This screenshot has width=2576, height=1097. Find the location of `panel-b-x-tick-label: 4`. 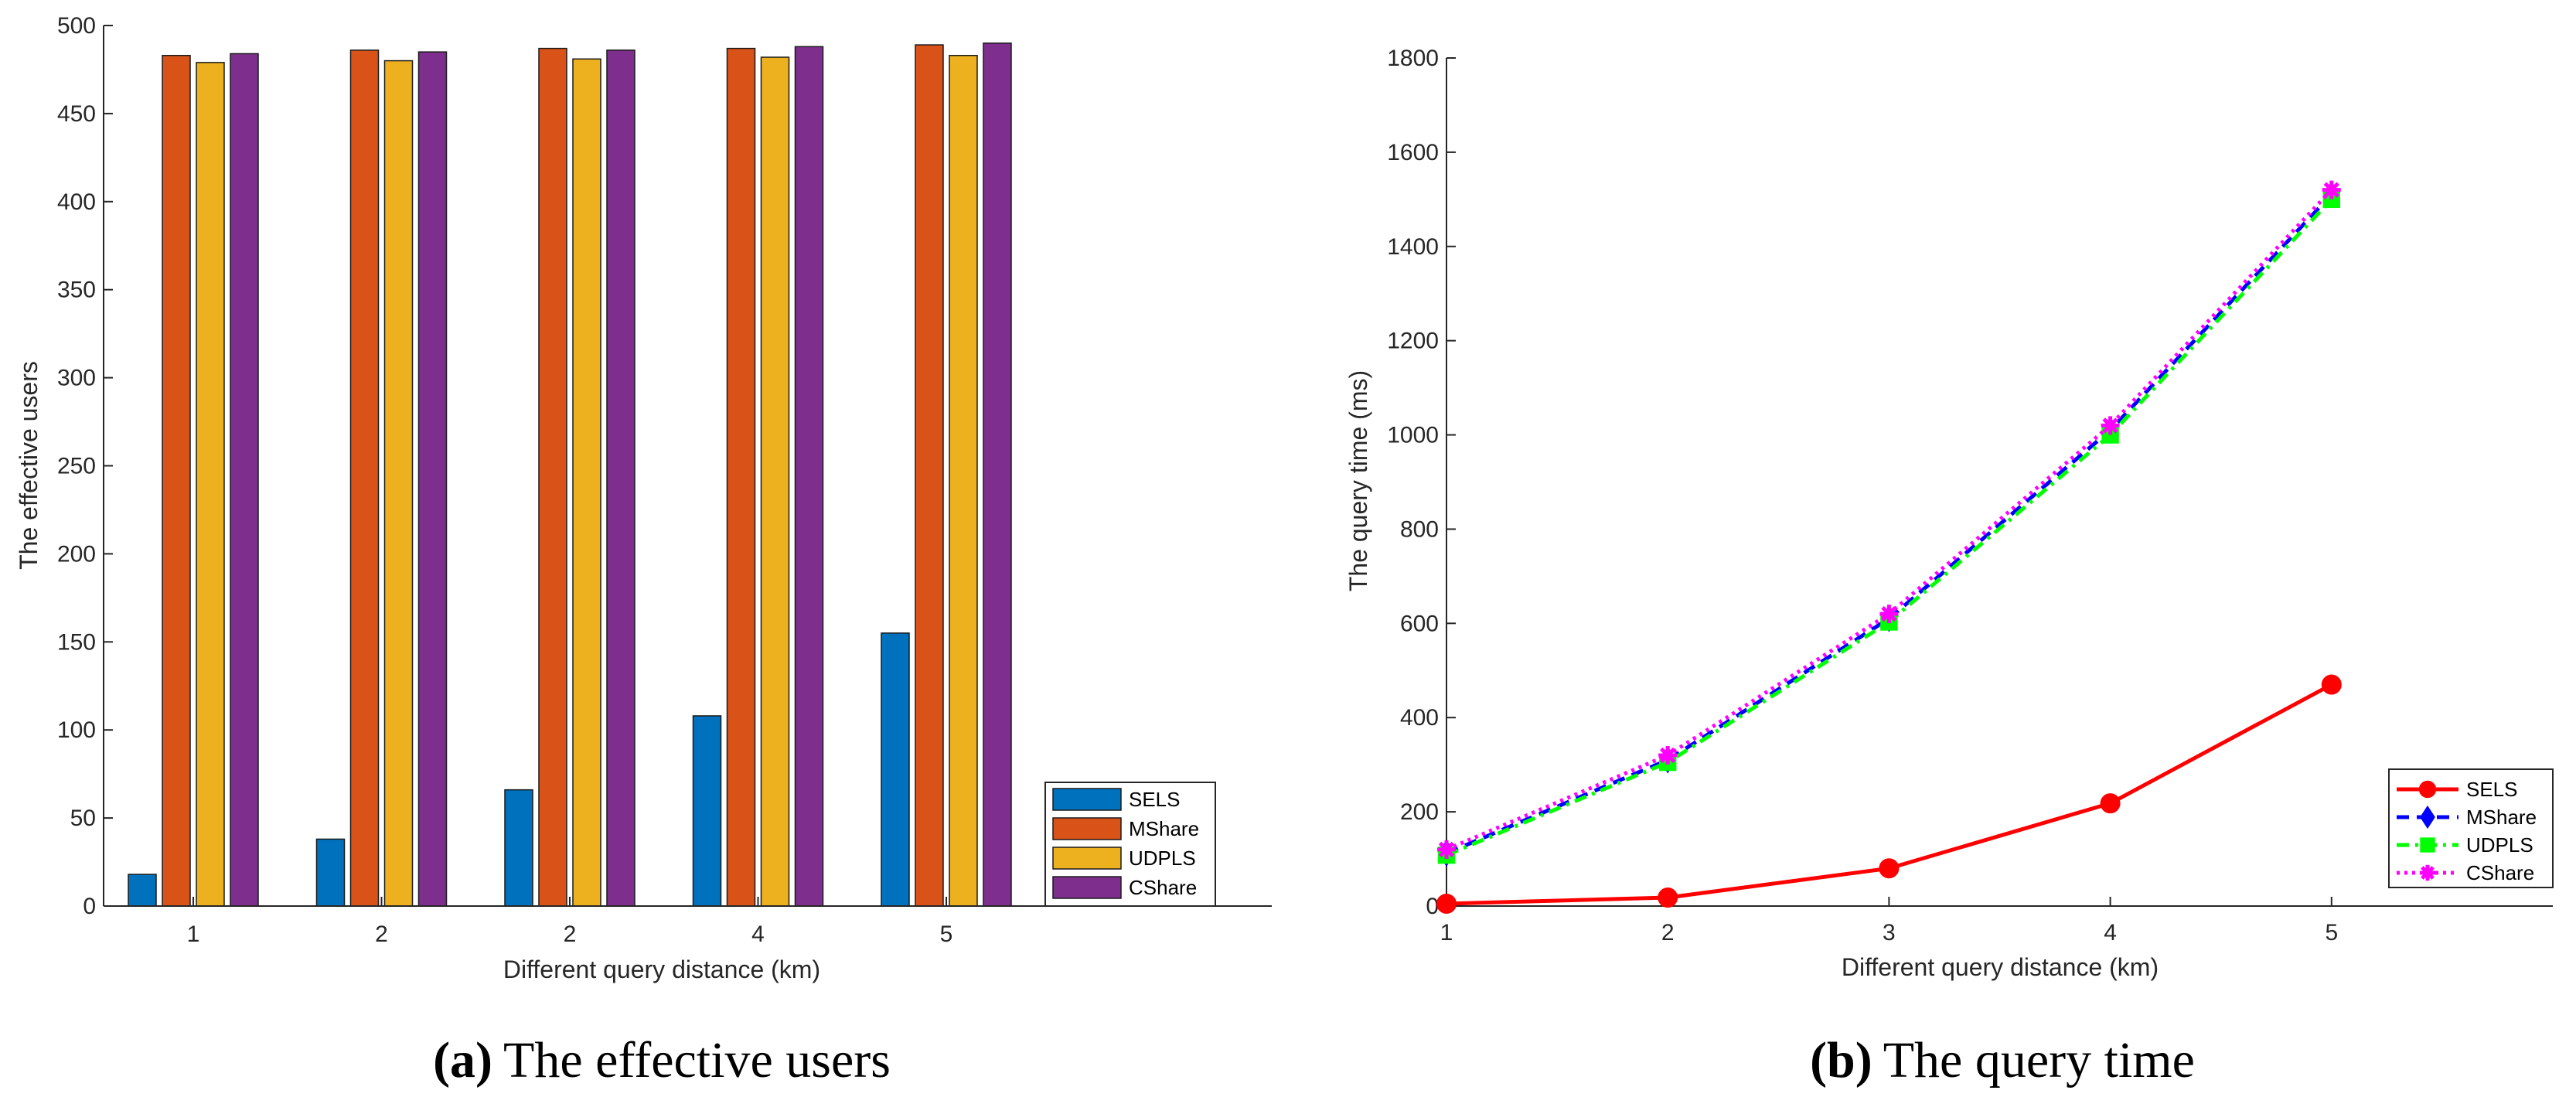

panel-b-x-tick-label: 4 is located at coordinates (2110, 933).